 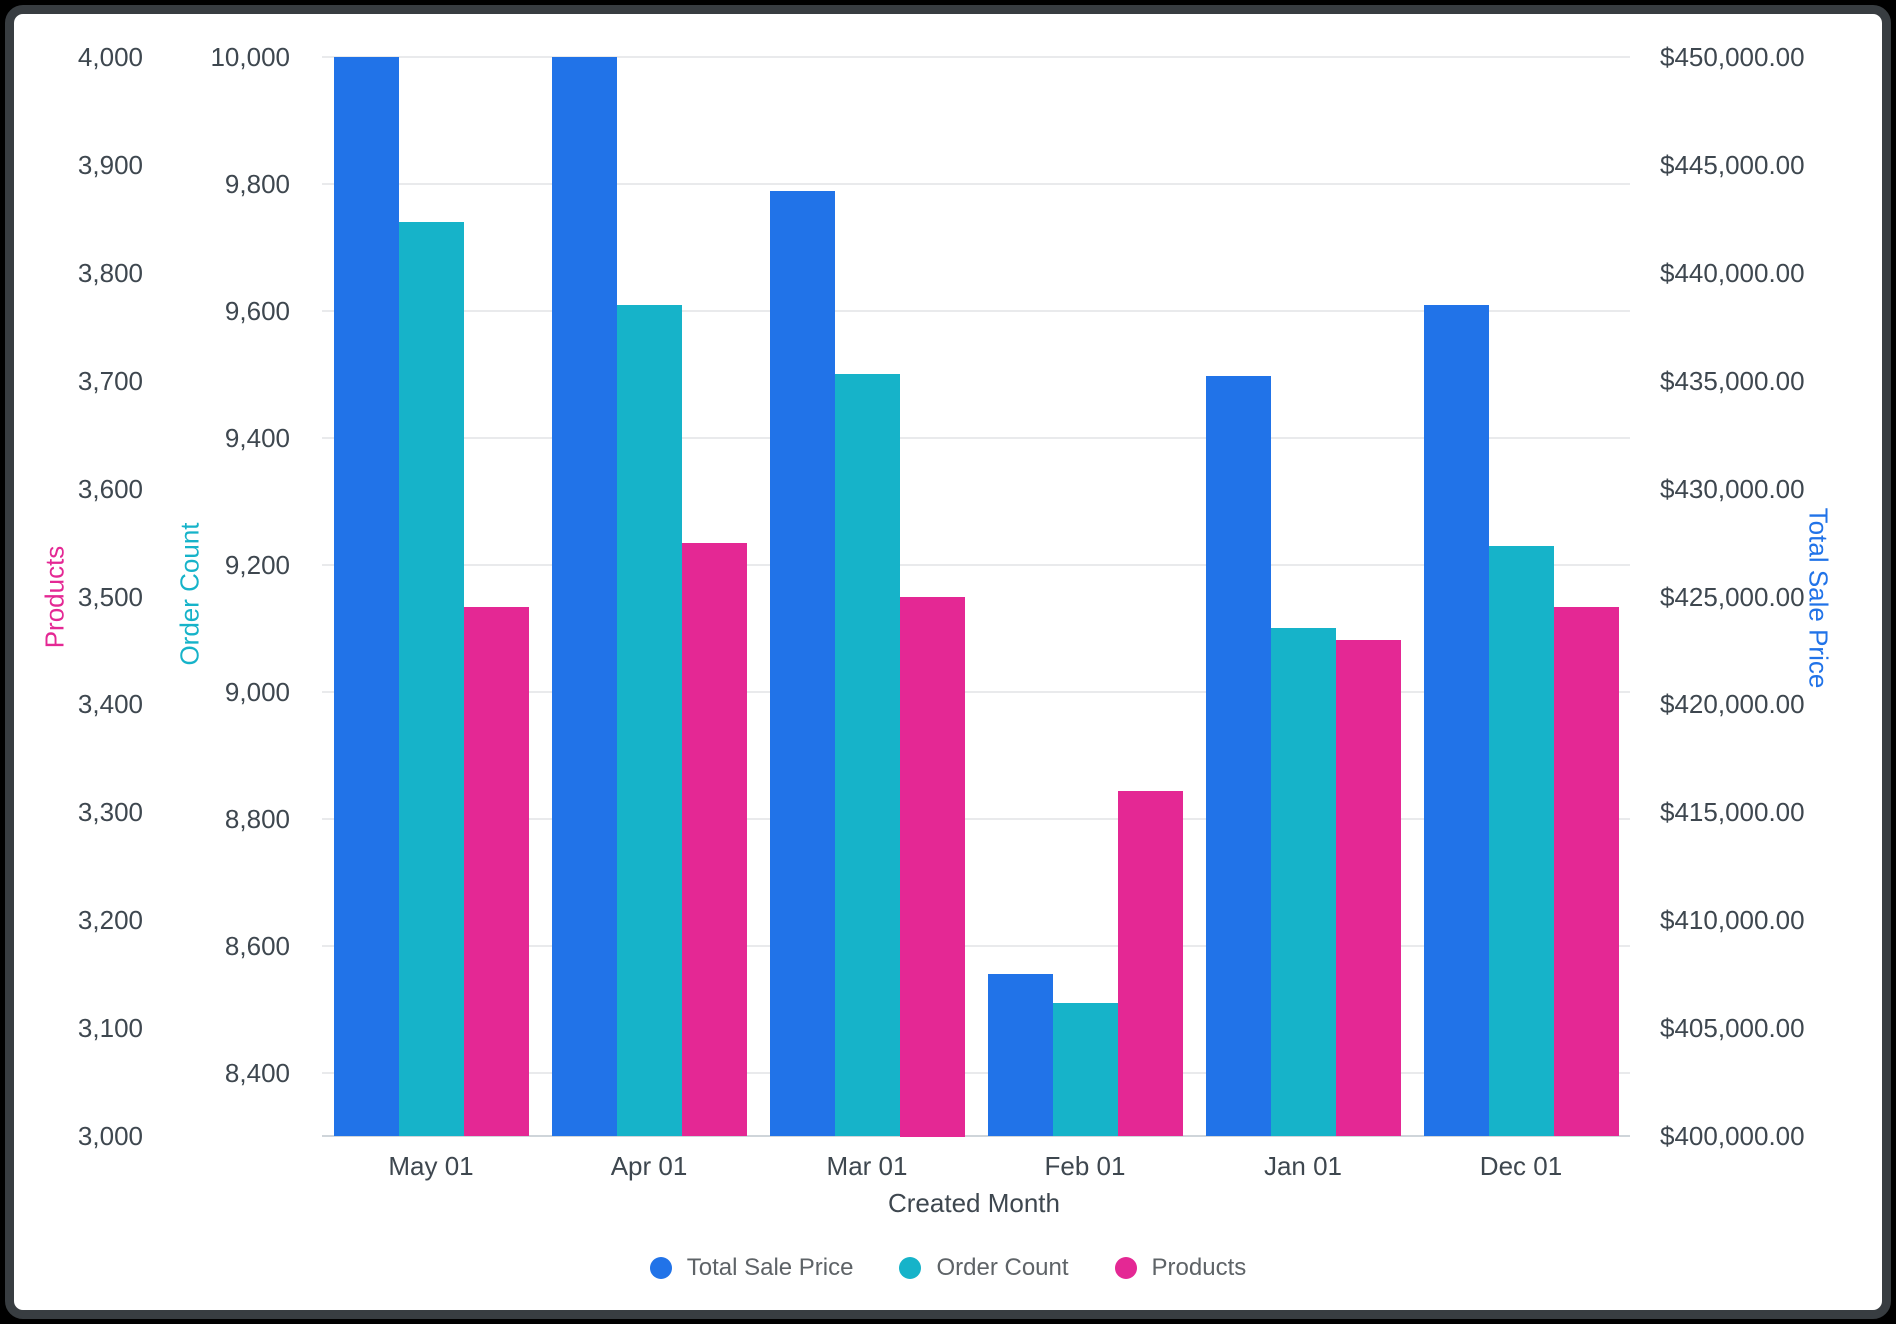 I want to click on y-tick-products-3100: 3,100, so click(x=110, y=1028).